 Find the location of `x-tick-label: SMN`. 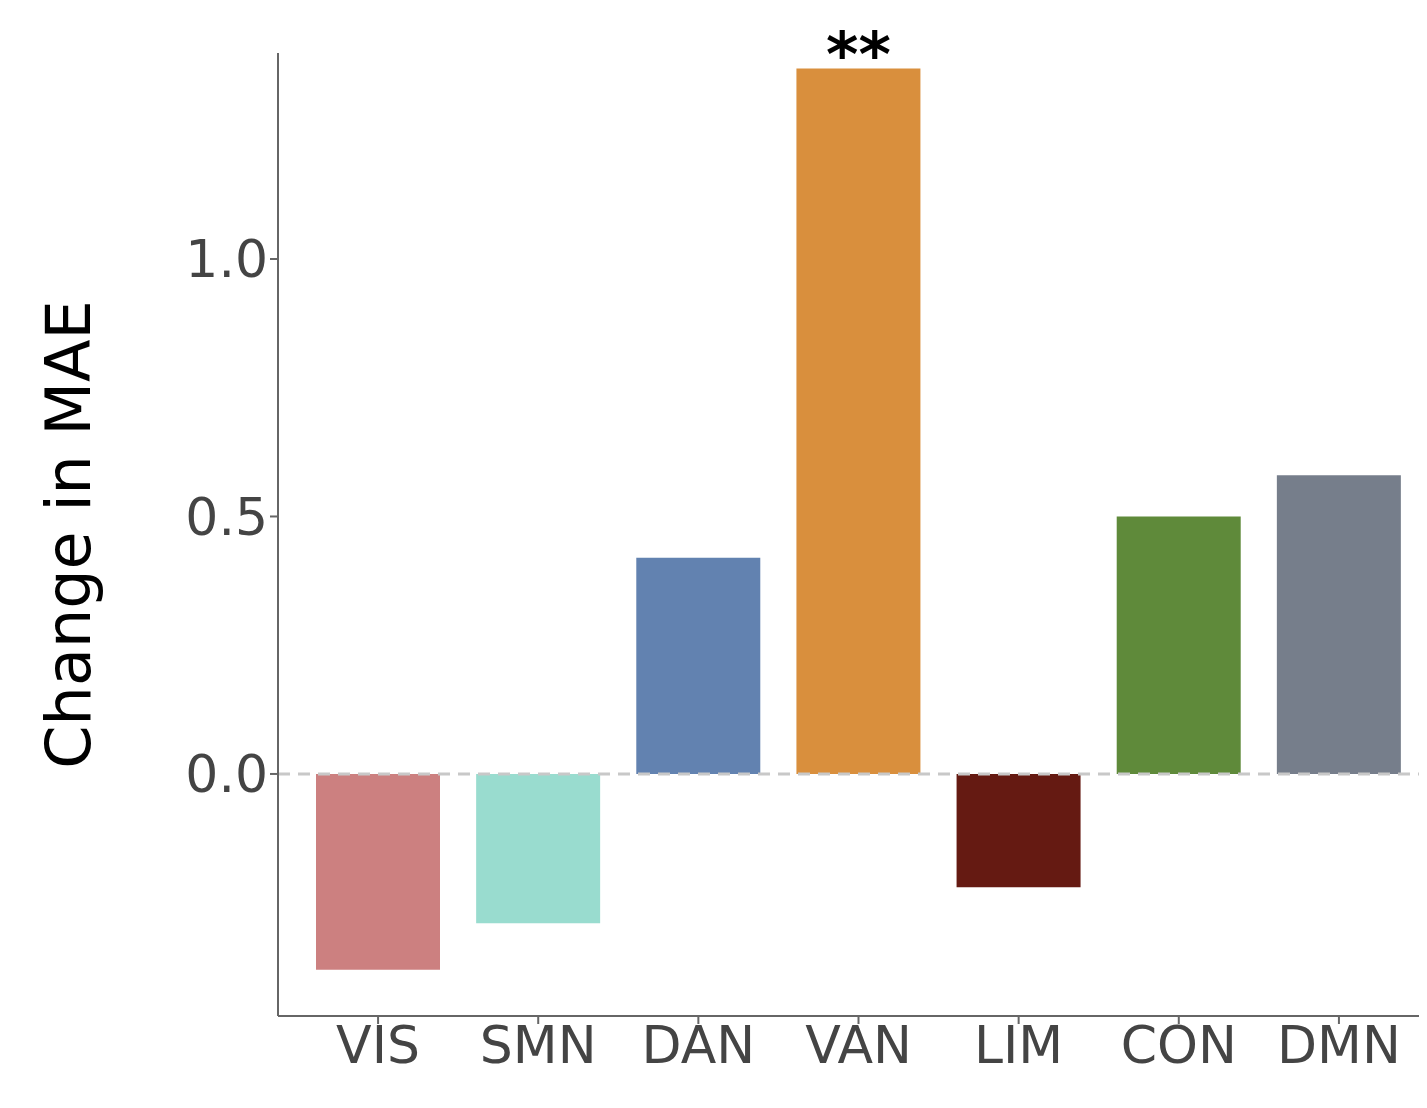

x-tick-label: SMN is located at coordinates (538, 1044).